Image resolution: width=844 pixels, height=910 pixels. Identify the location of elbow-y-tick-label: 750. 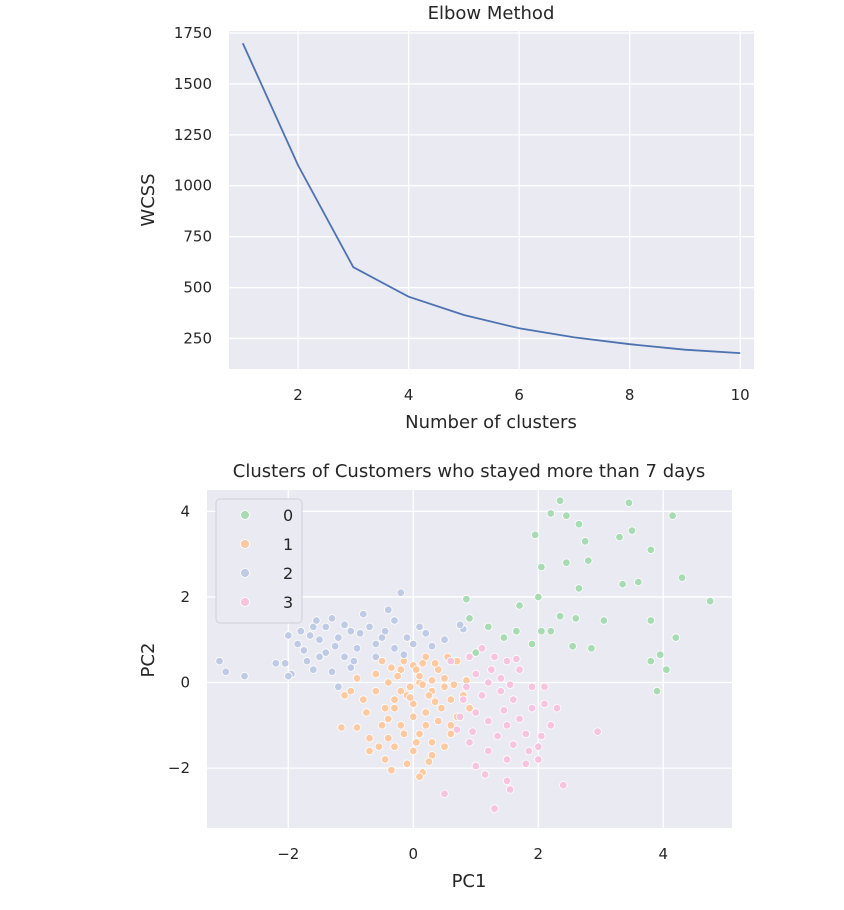
(197, 237).